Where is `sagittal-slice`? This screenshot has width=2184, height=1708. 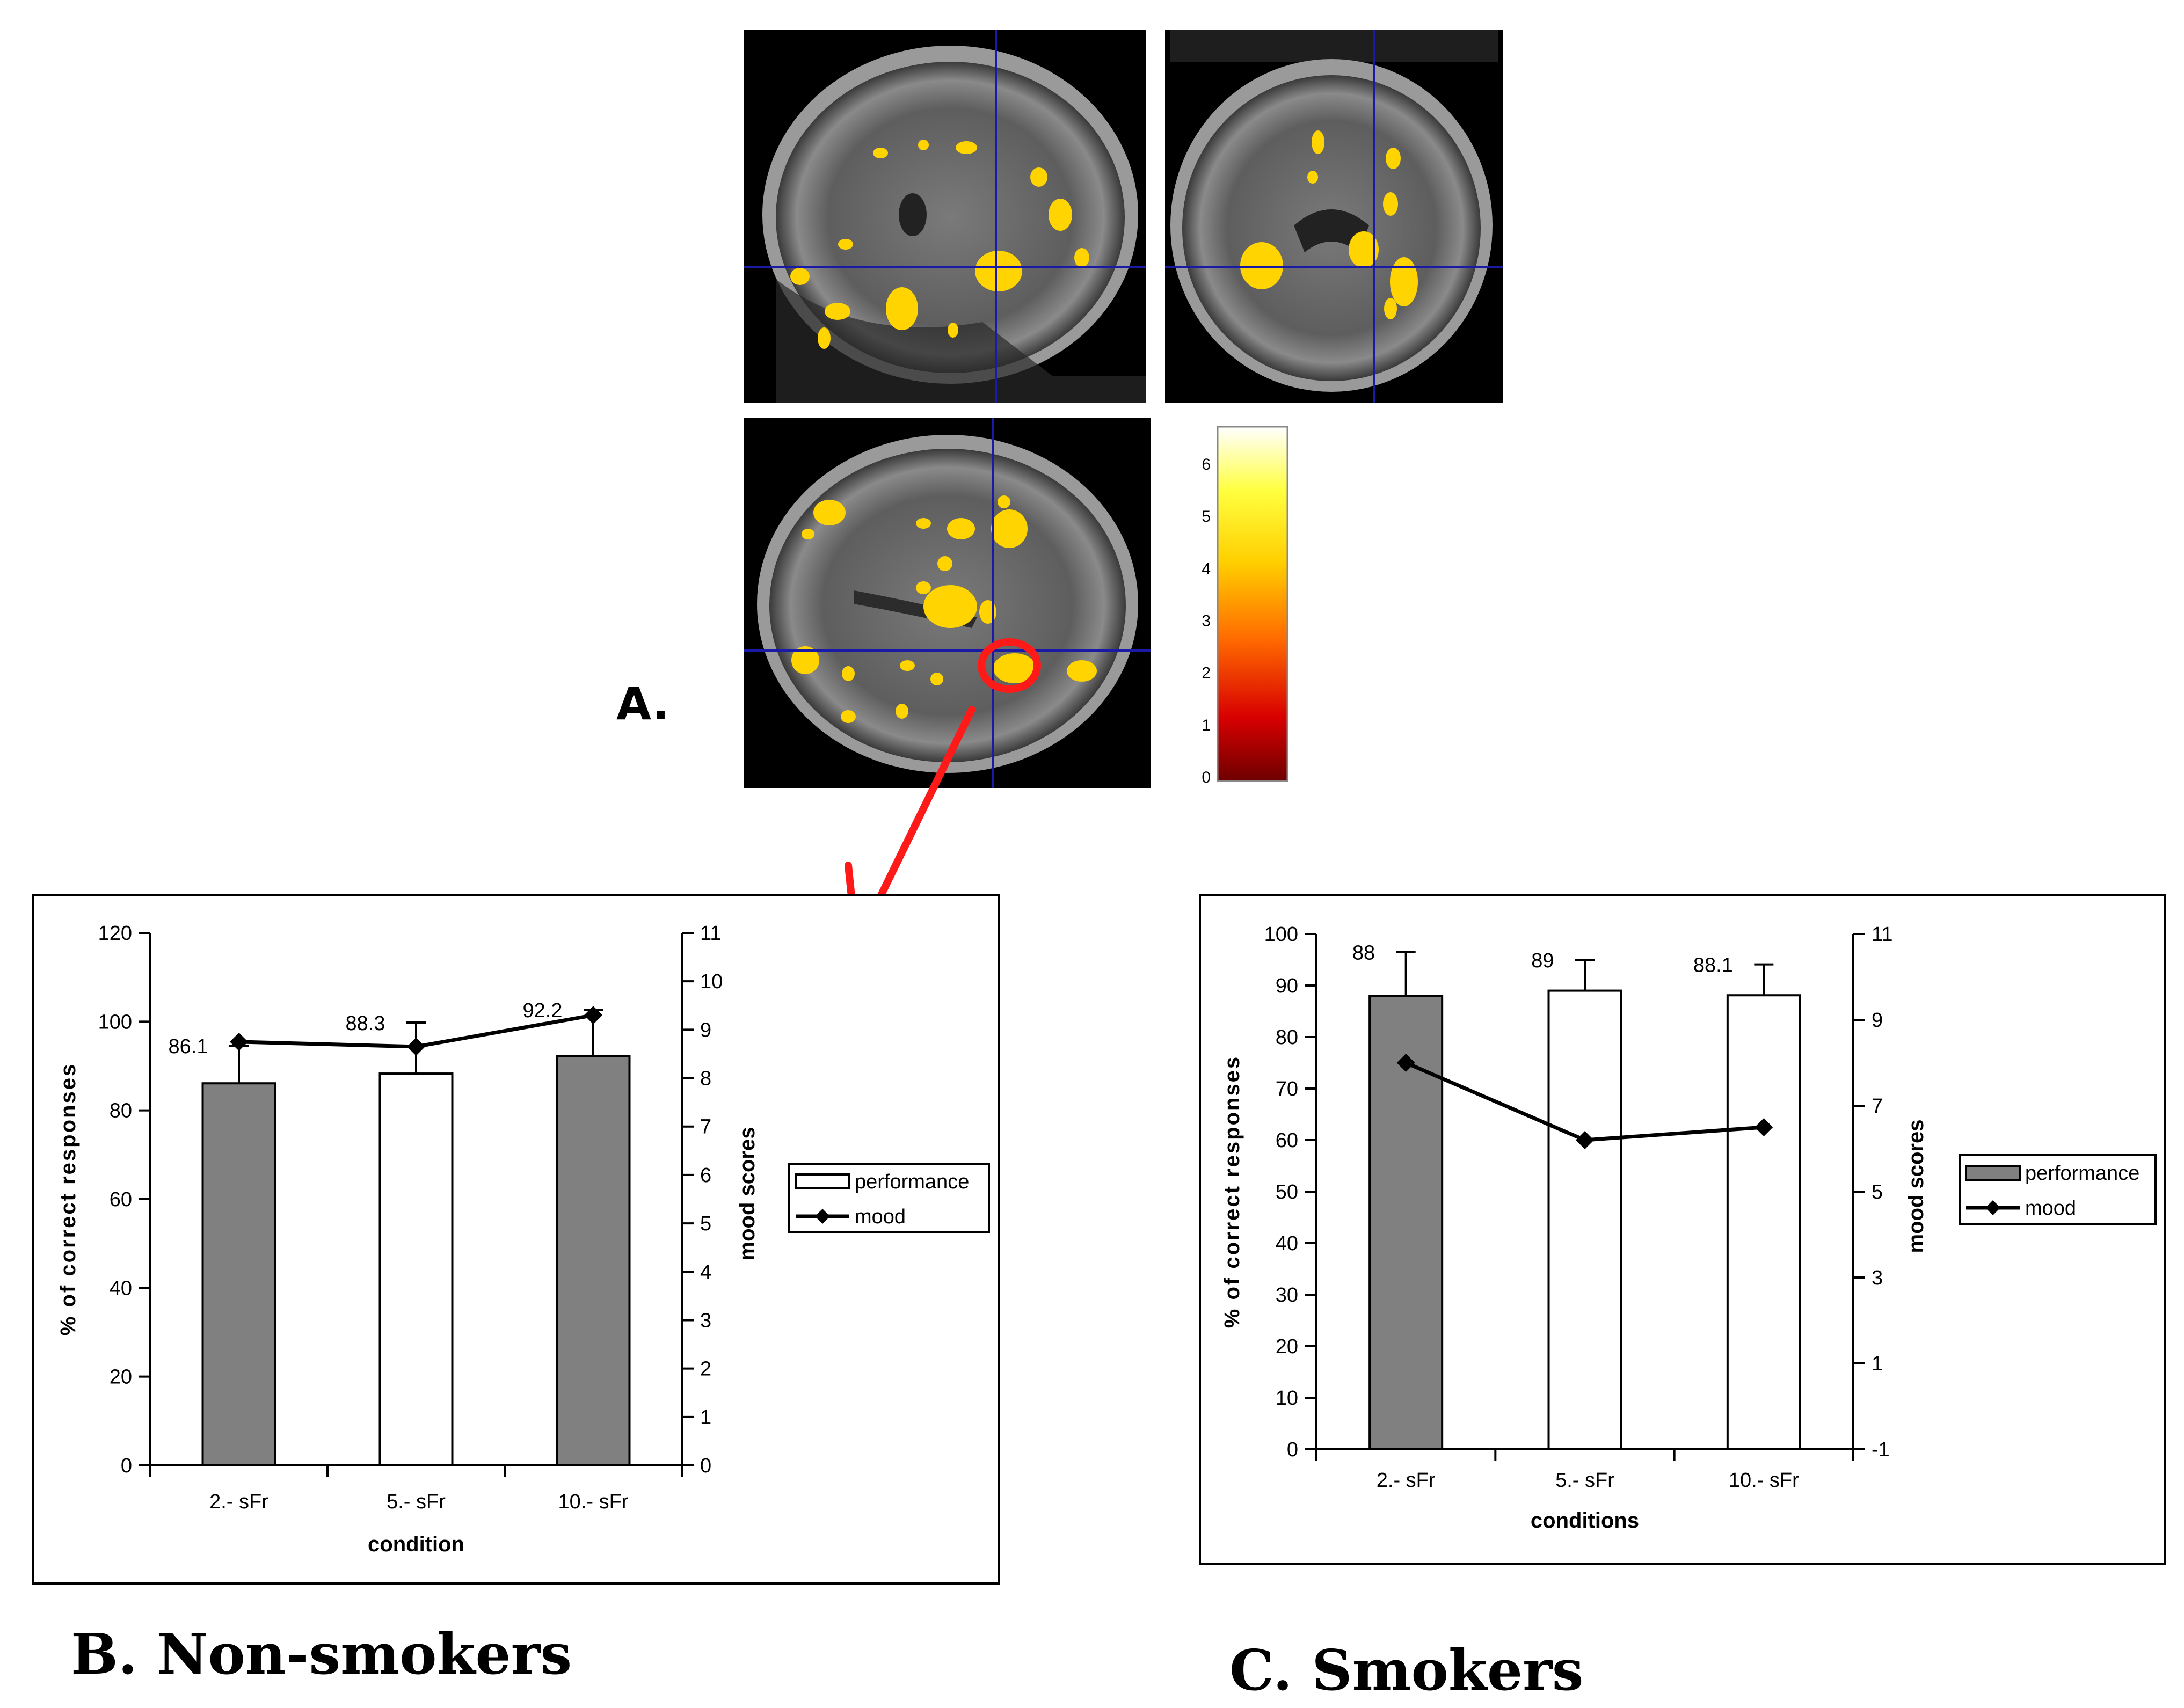
sagittal-slice is located at coordinates (945, 216).